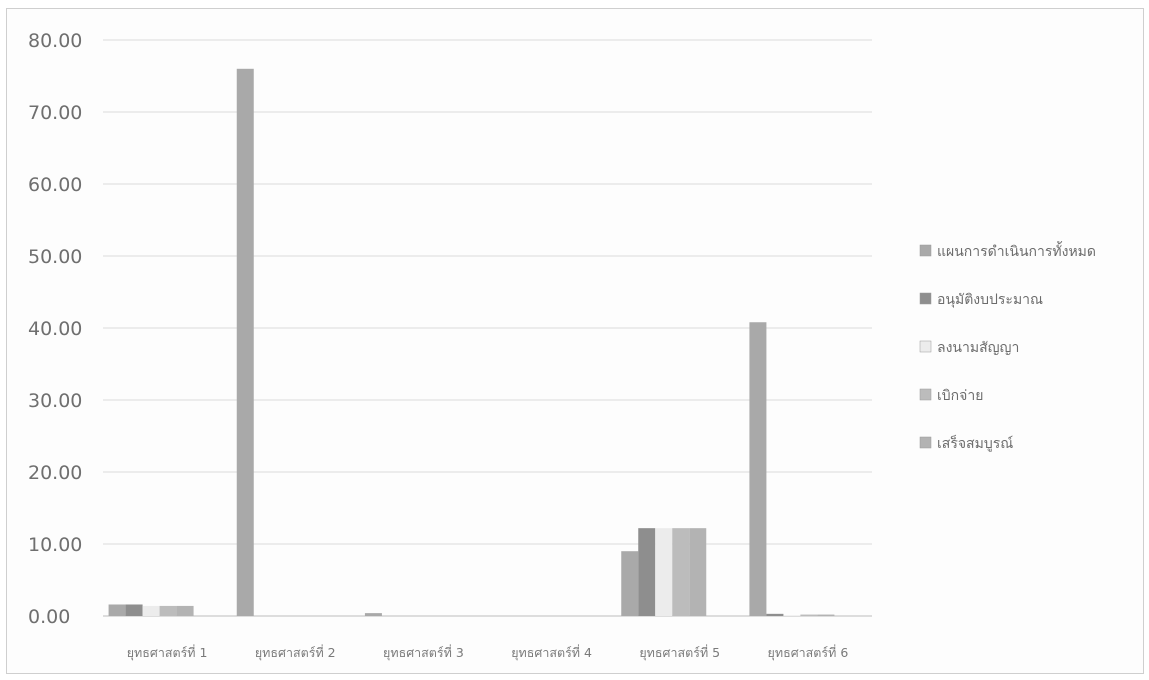 The width and height of the screenshot is (1149, 680). What do you see at coordinates (679, 652) in the screenshot?
I see `x-tick-label: ยุทธศาสตร์ที่ 5` at bounding box center [679, 652].